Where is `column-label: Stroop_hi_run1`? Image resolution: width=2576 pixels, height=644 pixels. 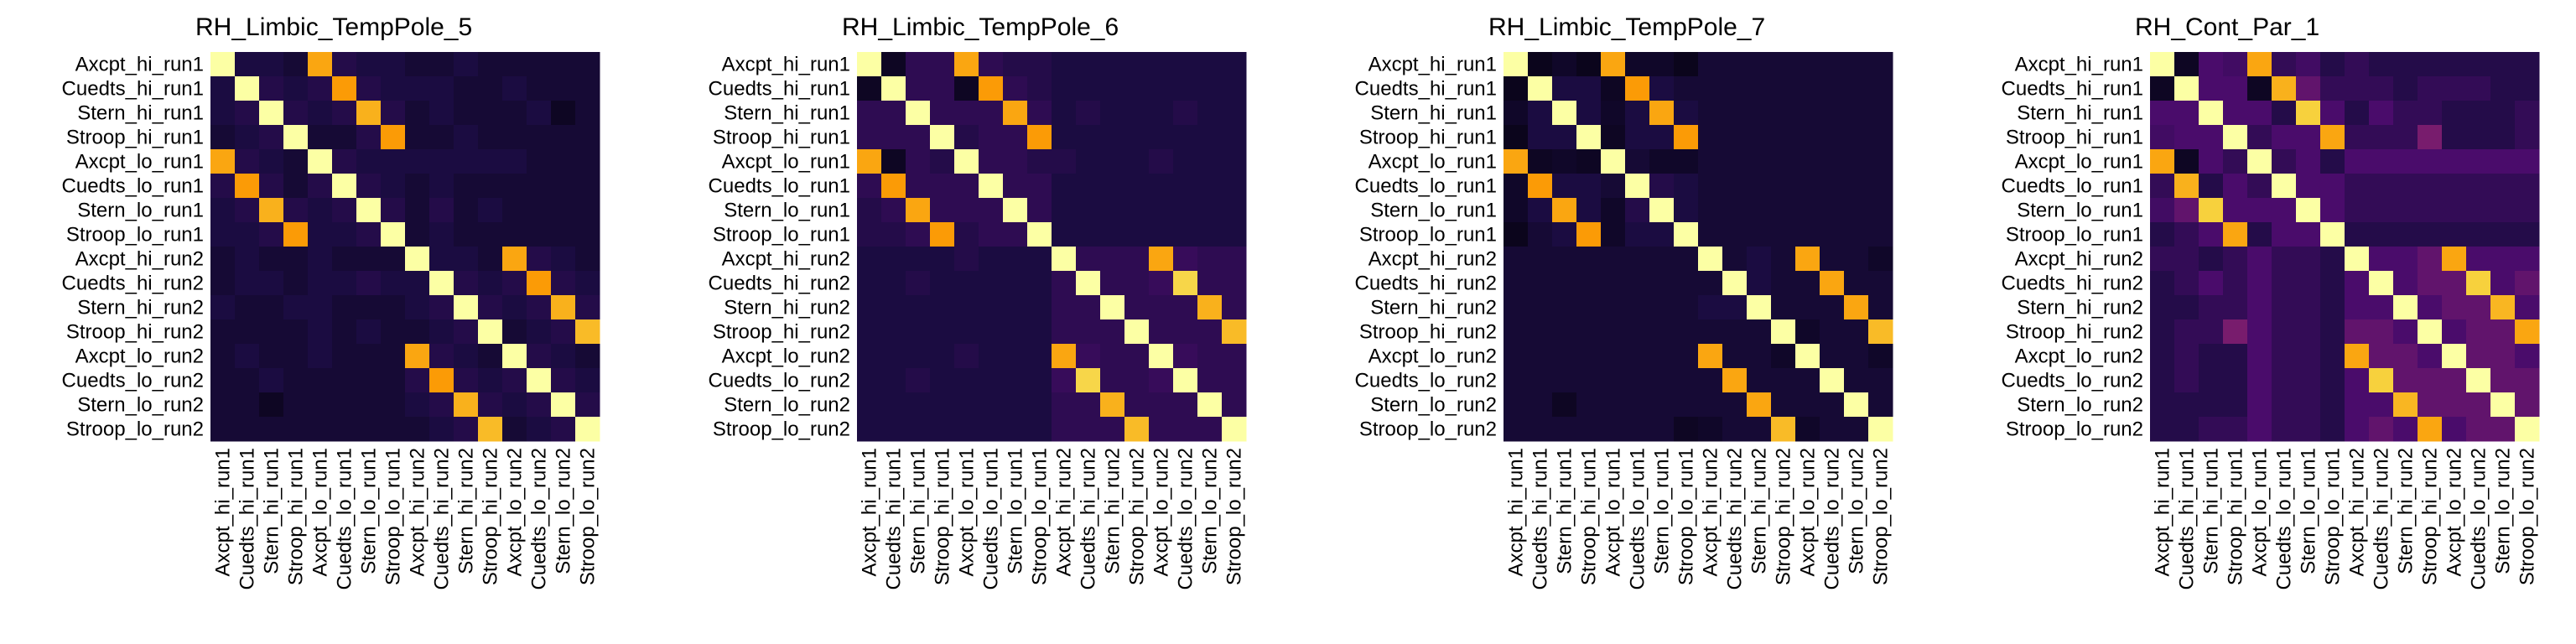
column-label: Stroop_hi_run1 is located at coordinates (296, 516).